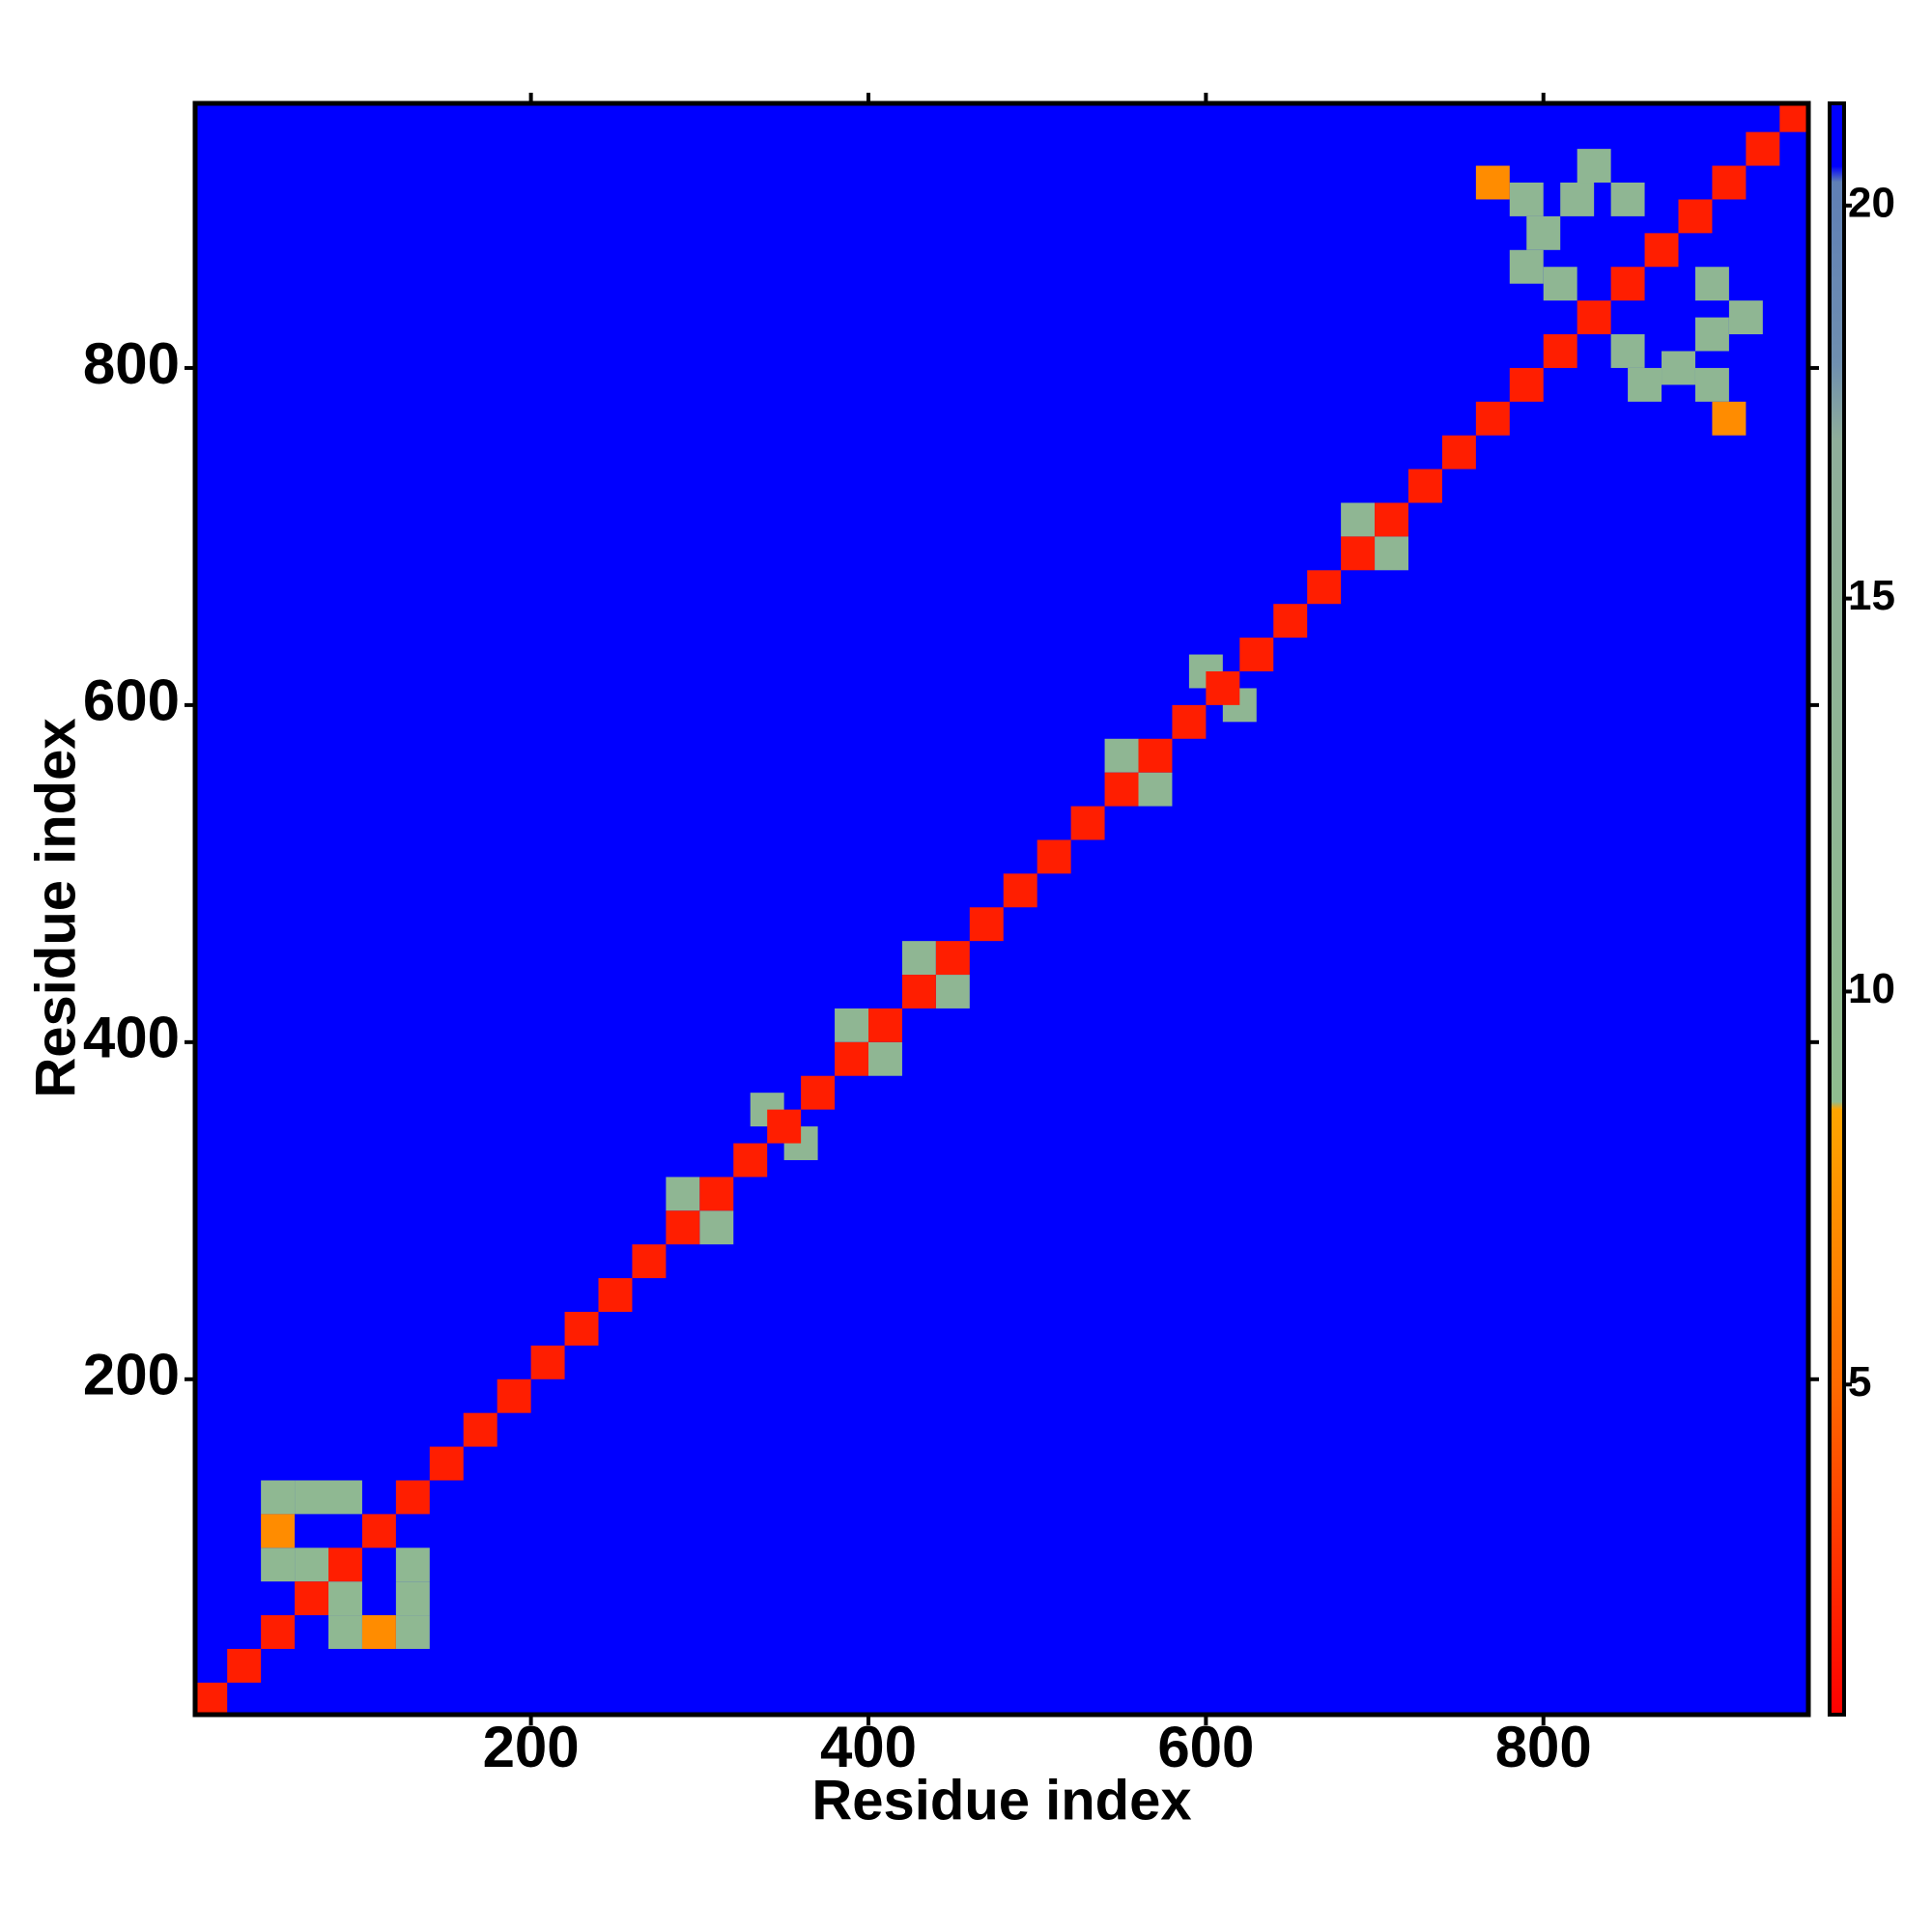  Describe the element at coordinates (1859, 1382) in the screenshot. I see `colorbar-tick-label: 5` at that location.